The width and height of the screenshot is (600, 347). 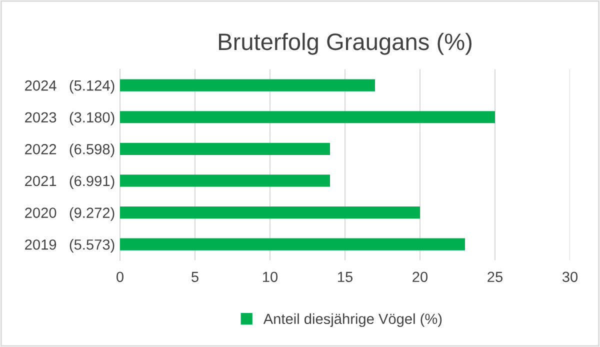 What do you see at coordinates (195, 277) in the screenshot?
I see `x-tick-label: 5` at bounding box center [195, 277].